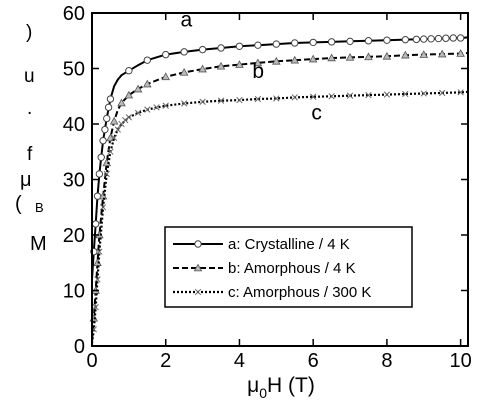  What do you see at coordinates (299, 292) in the screenshot?
I see `legend-label-c: c: Amorphous / 300 K` at bounding box center [299, 292].